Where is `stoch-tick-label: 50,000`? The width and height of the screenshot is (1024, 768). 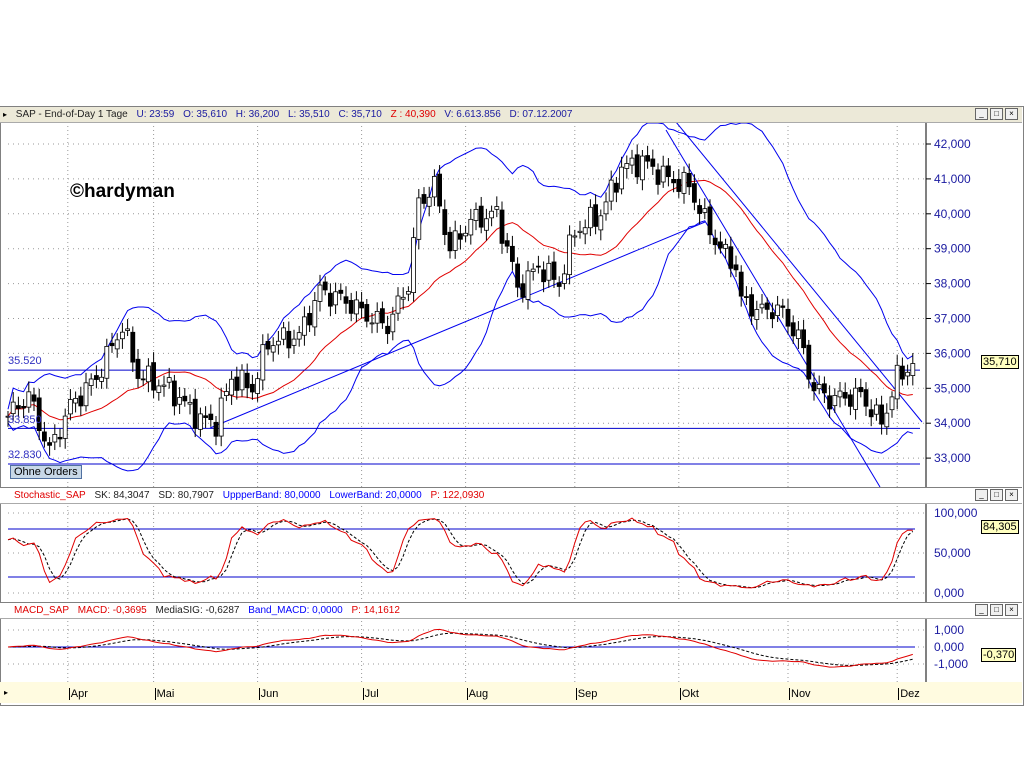 stoch-tick-label: 50,000 is located at coordinates (952, 553).